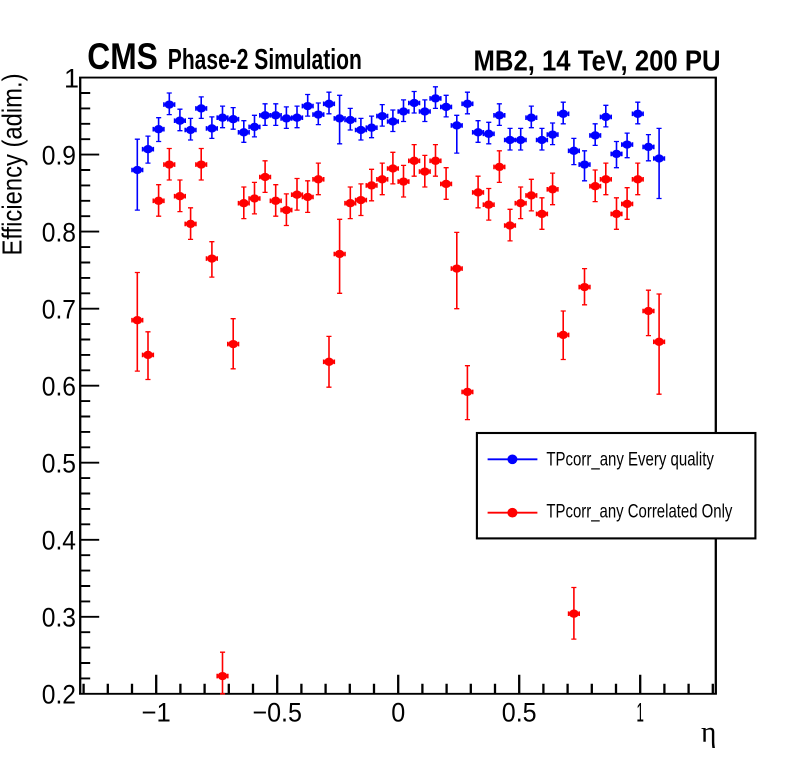 Image resolution: width=796 pixels, height=772 pixels. What do you see at coordinates (156, 712) in the screenshot?
I see `svg-text: −1` at bounding box center [156, 712].